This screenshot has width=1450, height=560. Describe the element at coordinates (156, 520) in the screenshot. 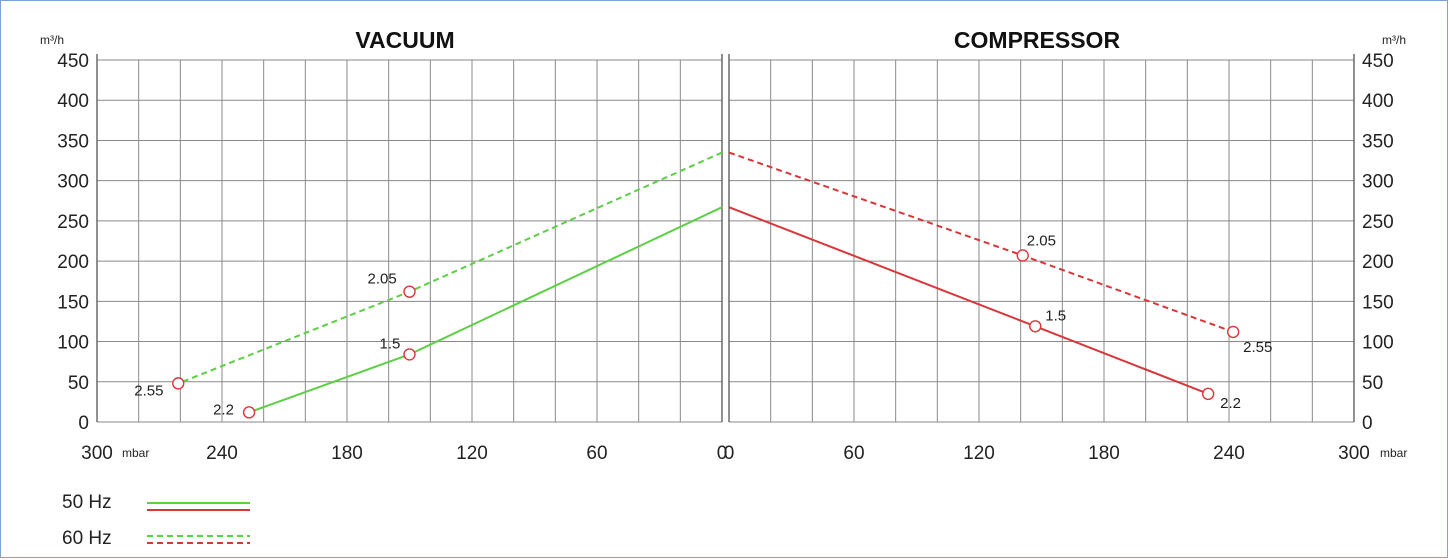

I see `legend: 50 Hz 60 Hz` at that location.